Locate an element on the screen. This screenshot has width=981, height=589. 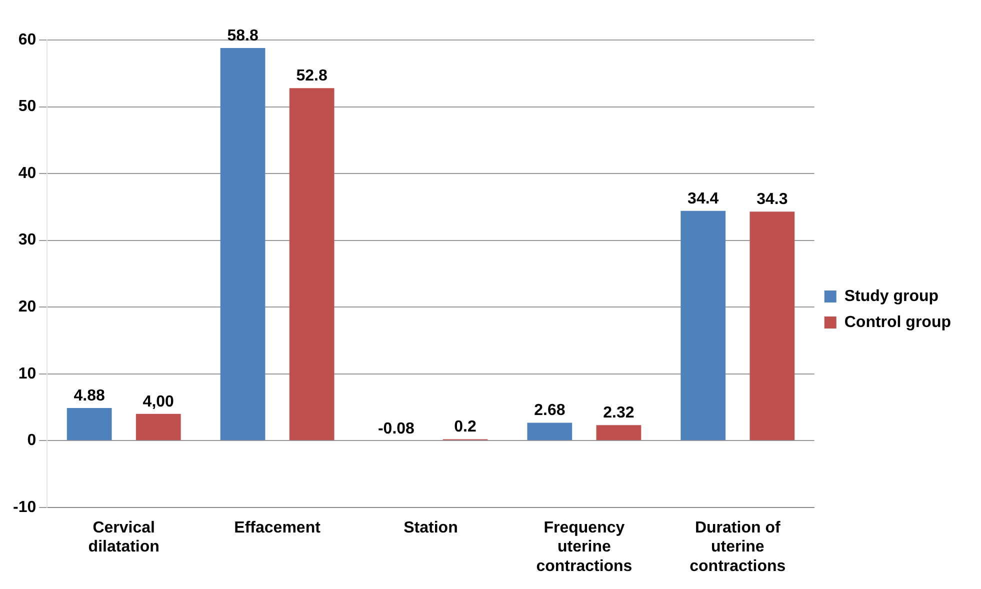
data-label: 2.32 is located at coordinates (618, 413).